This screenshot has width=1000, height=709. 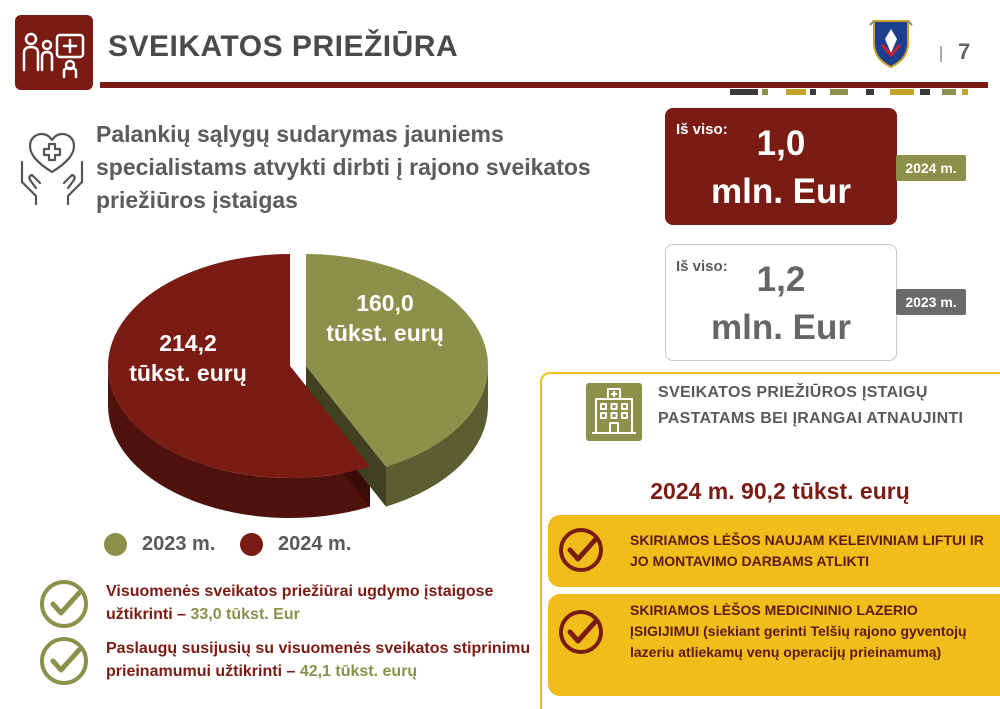 I want to click on coat-of-arms-logo, so click(x=891, y=43).